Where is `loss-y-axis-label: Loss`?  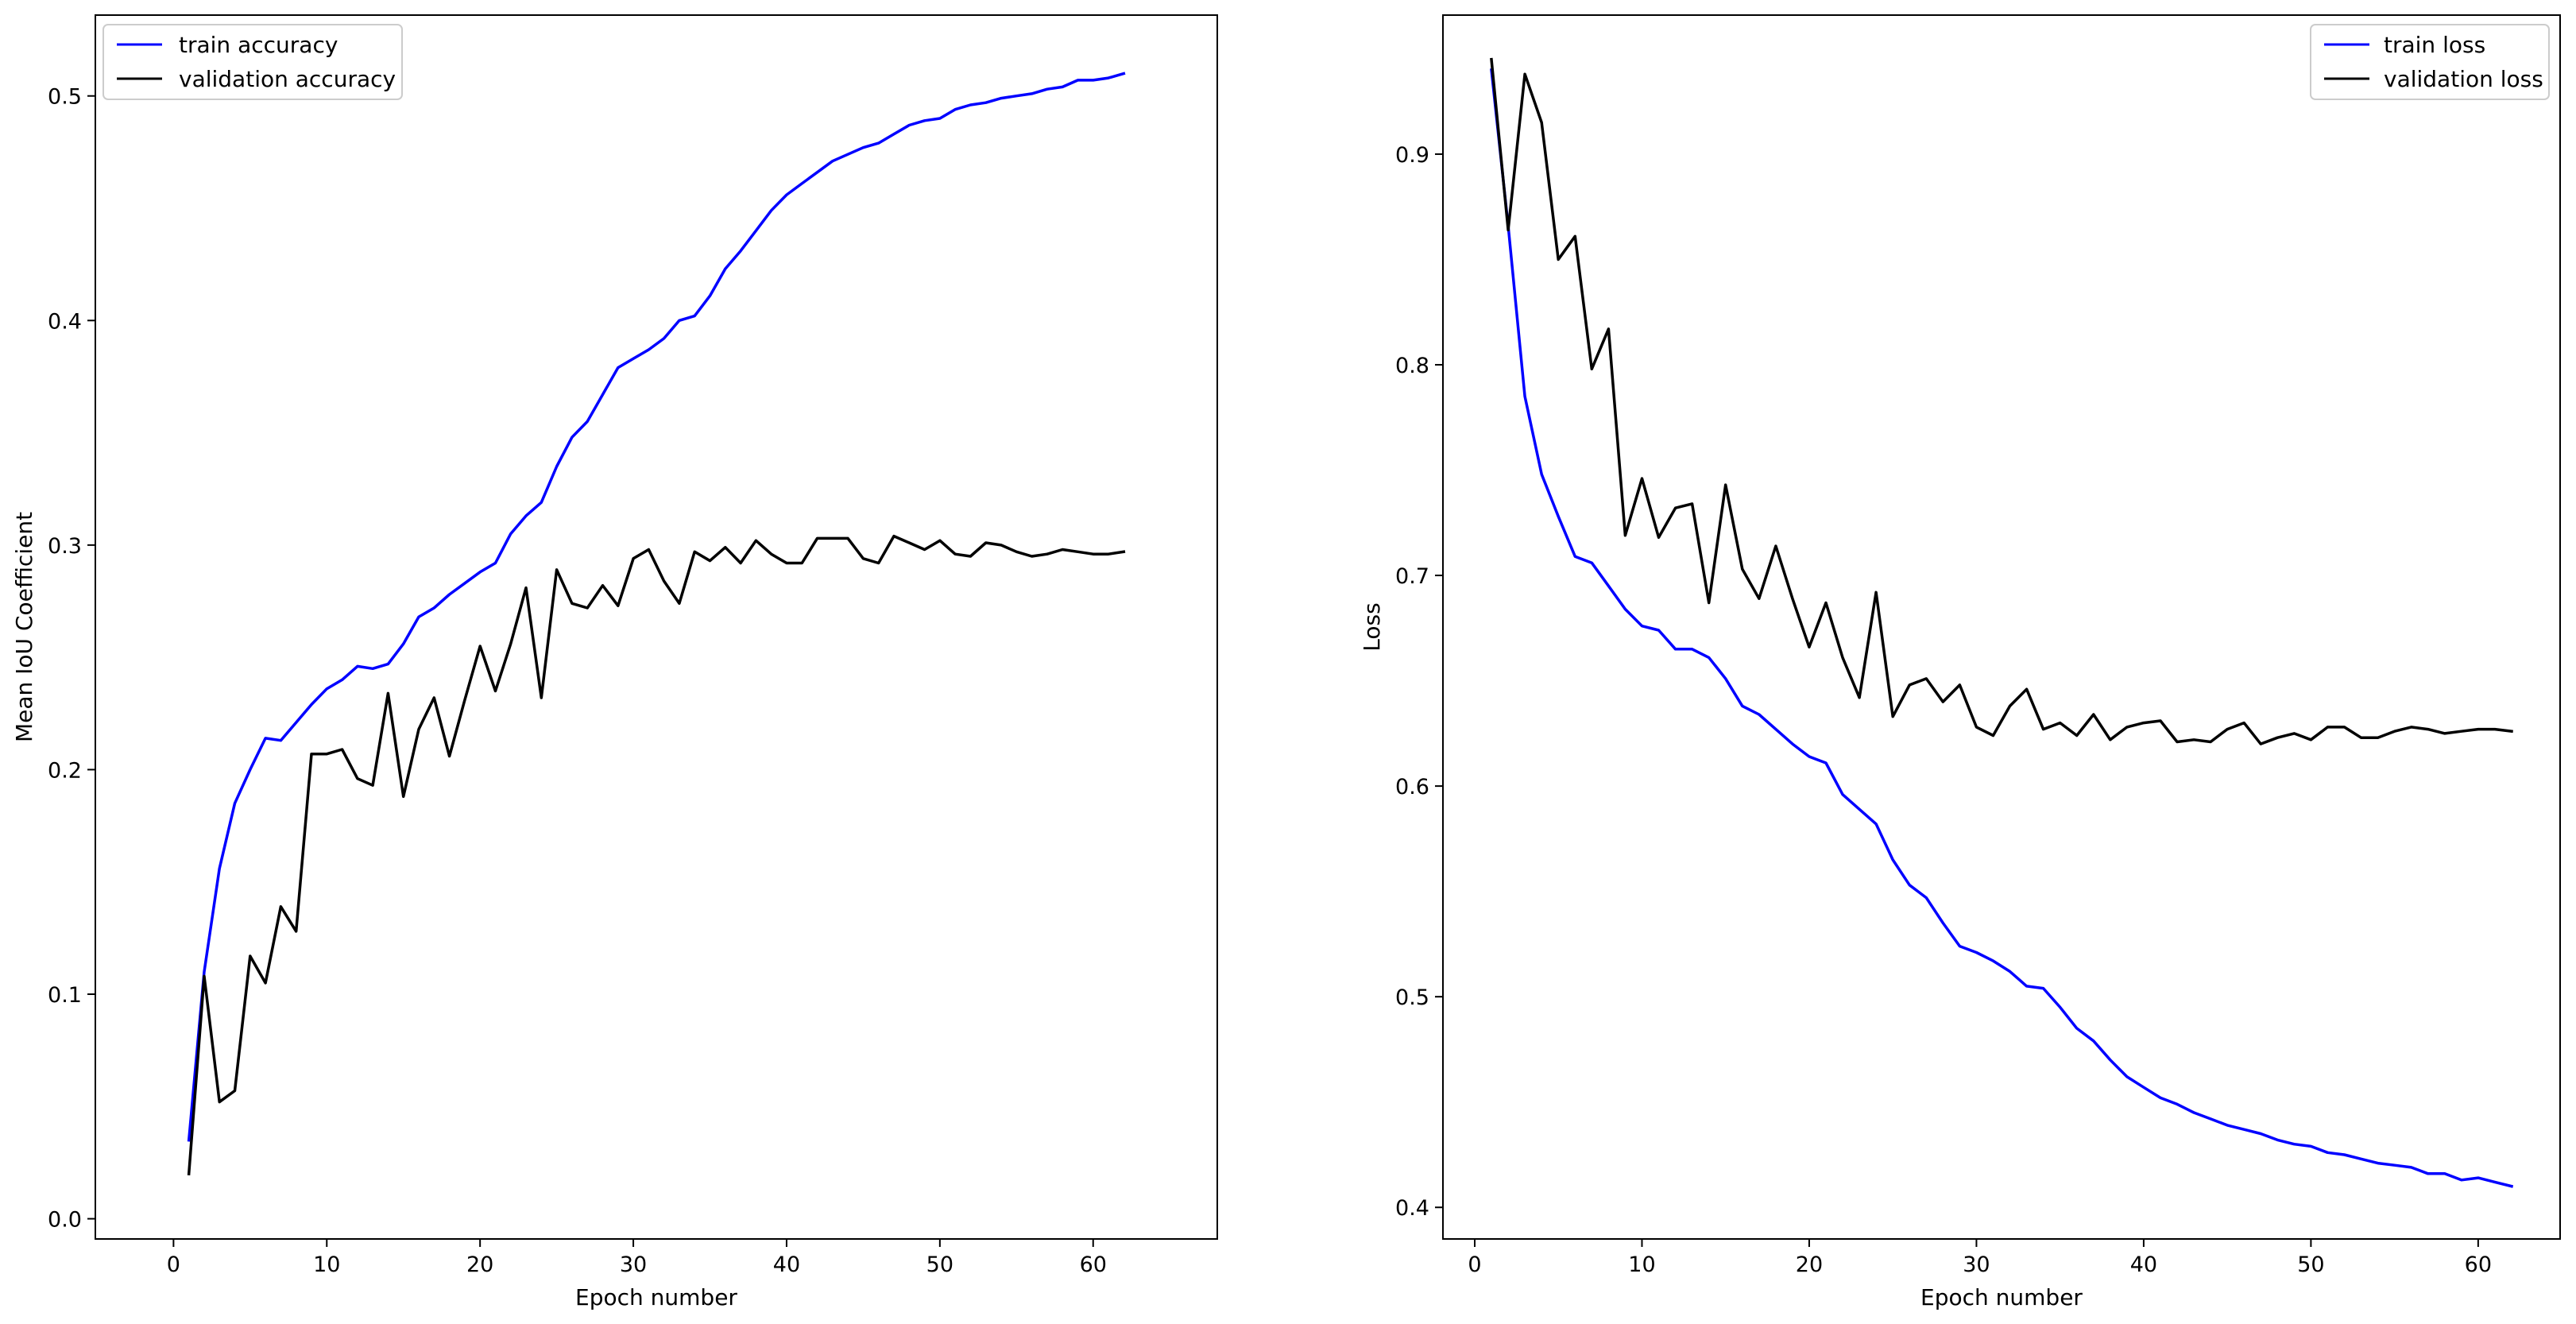
loss-y-axis-label: Loss is located at coordinates (1372, 626).